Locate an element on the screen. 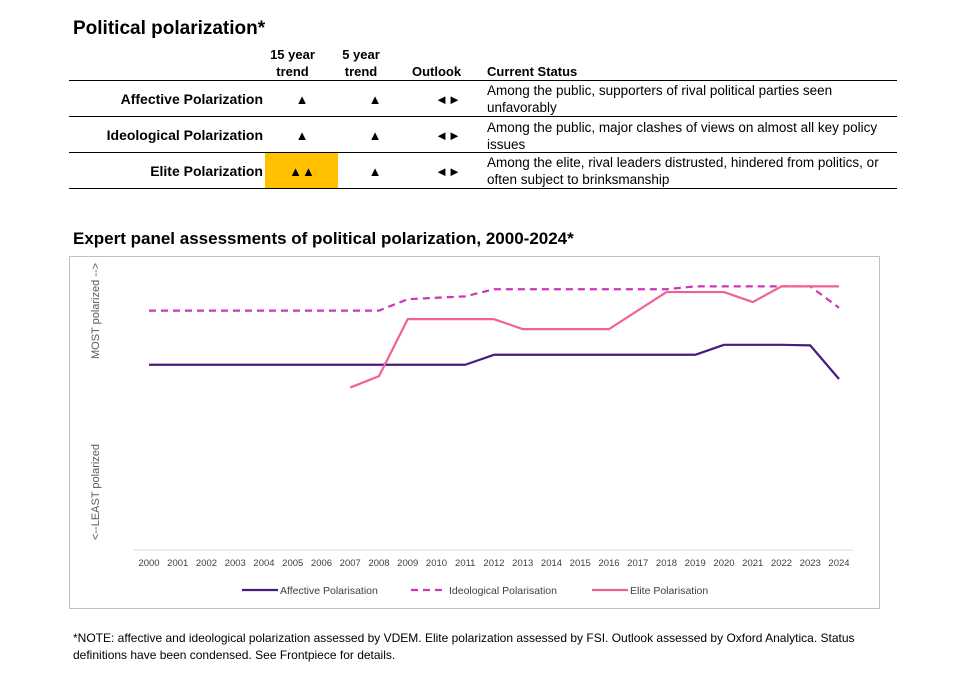 The height and width of the screenshot is (681, 966). elite-15-year-highlight is located at coordinates (301, 170).